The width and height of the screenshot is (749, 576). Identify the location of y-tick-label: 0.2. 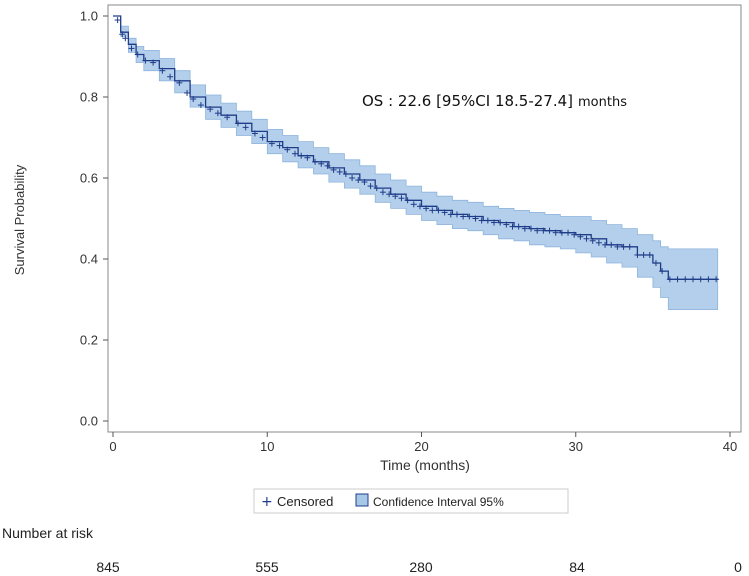
(89, 340).